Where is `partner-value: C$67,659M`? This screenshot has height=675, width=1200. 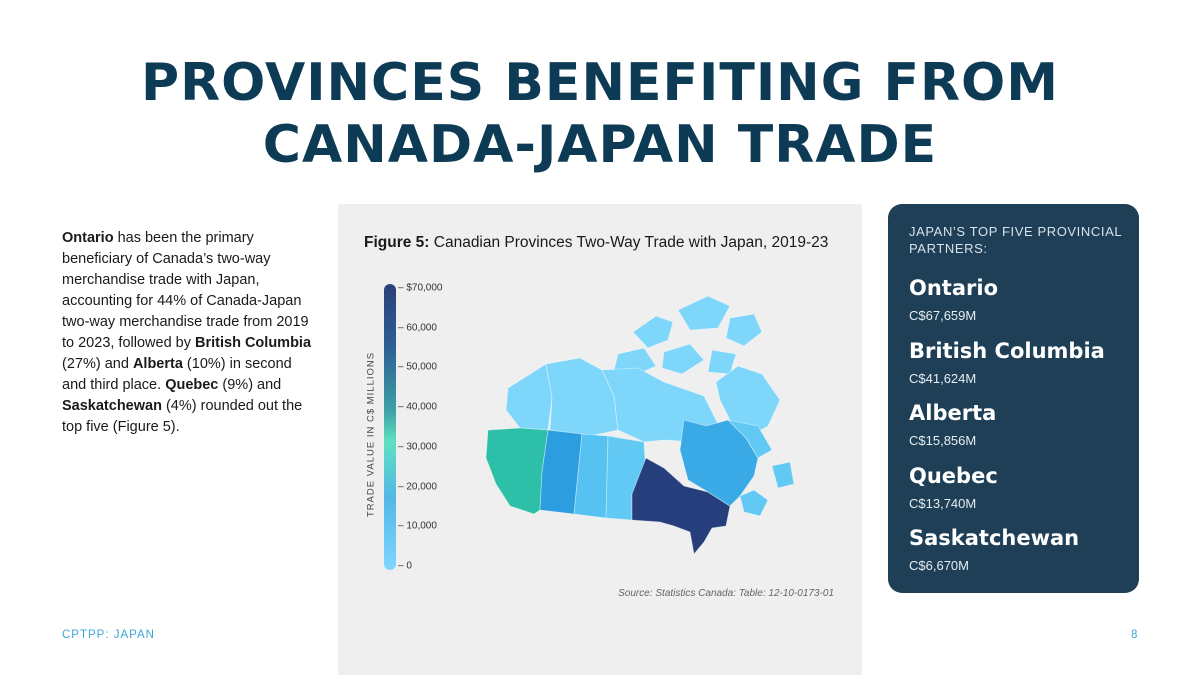
partner-value: C$67,659M is located at coordinates (943, 315).